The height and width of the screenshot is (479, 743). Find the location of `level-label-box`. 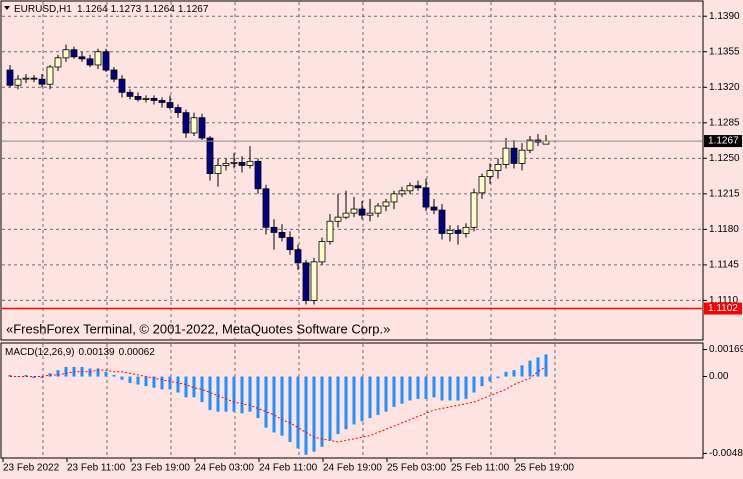

level-label-box is located at coordinates (723, 308).